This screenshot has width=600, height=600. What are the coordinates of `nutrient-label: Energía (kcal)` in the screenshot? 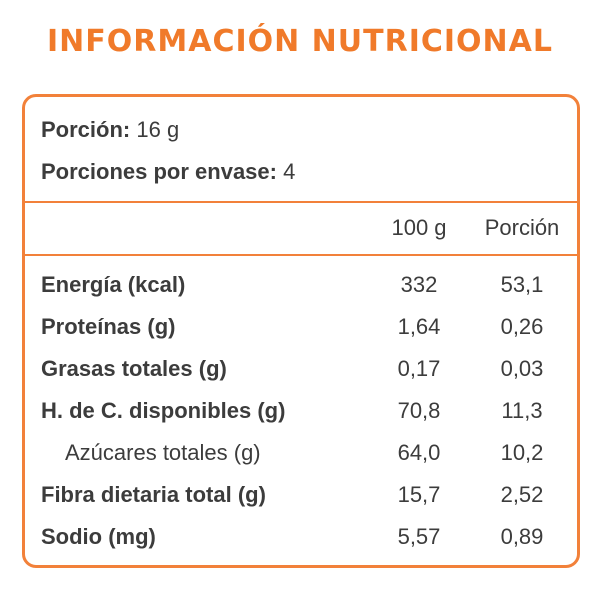 It's located at (113, 284).